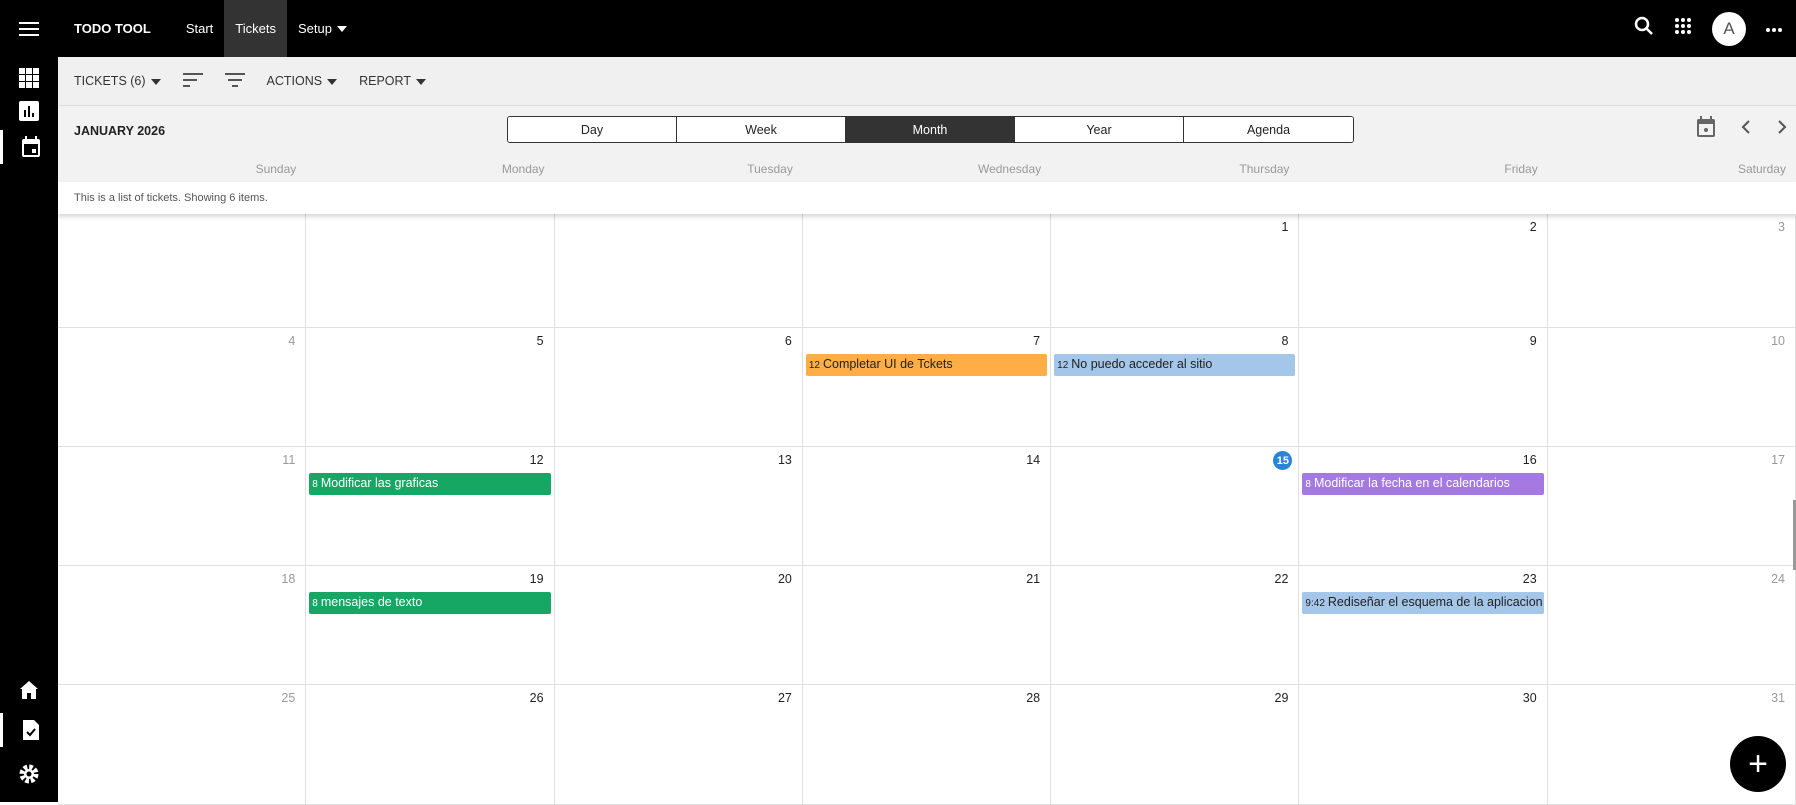 This screenshot has height=805, width=1796. Describe the element at coordinates (1033, 698) in the screenshot. I see `day-number: 28` at that location.